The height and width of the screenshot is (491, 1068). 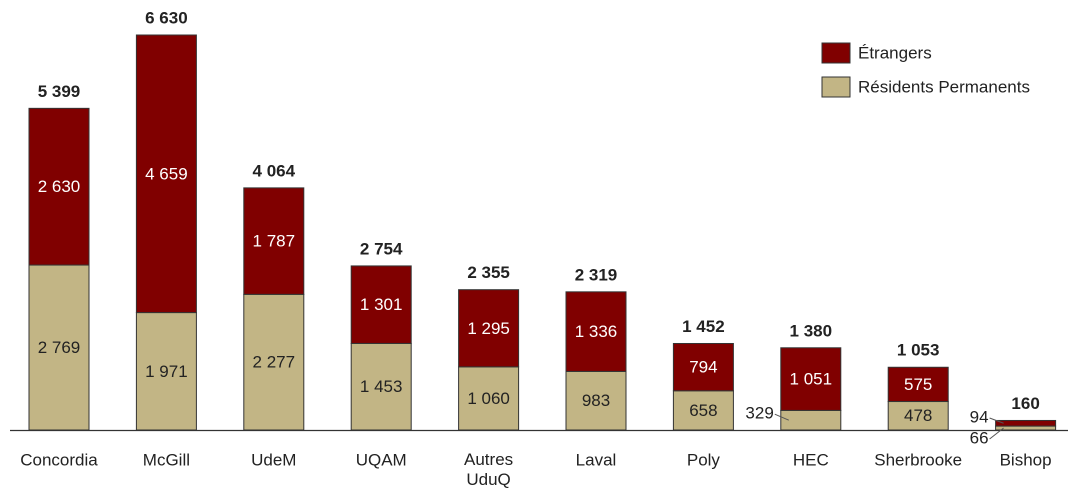 What do you see at coordinates (918, 459) in the screenshot?
I see `x-tick-label: Sherbrooke` at bounding box center [918, 459].